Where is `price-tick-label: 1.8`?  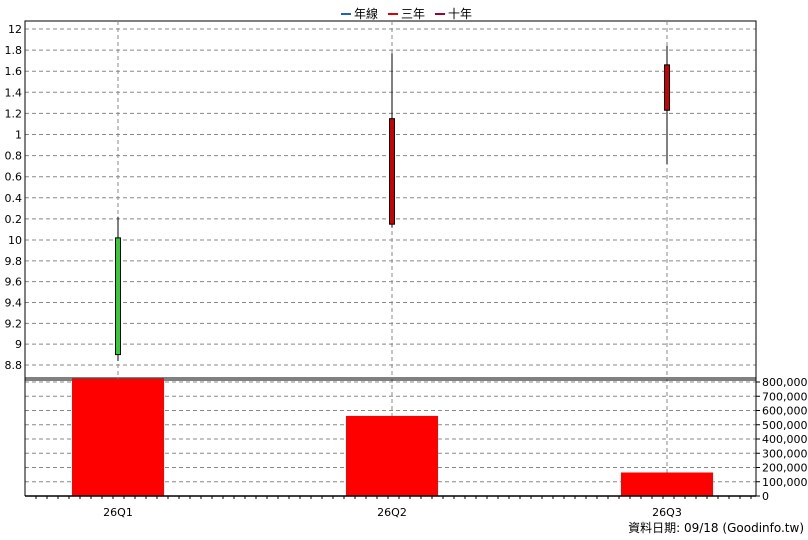 price-tick-label: 1.8 is located at coordinates (14, 50).